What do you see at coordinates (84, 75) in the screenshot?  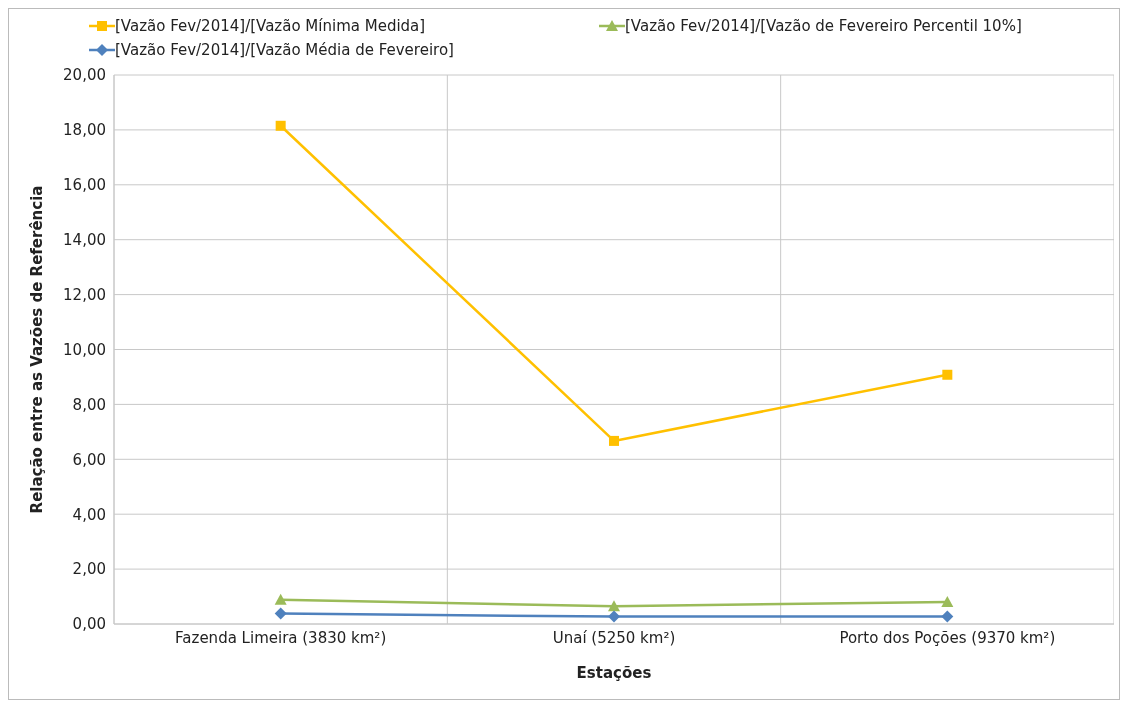 I see `y-tick-label: 20,00` at bounding box center [84, 75].